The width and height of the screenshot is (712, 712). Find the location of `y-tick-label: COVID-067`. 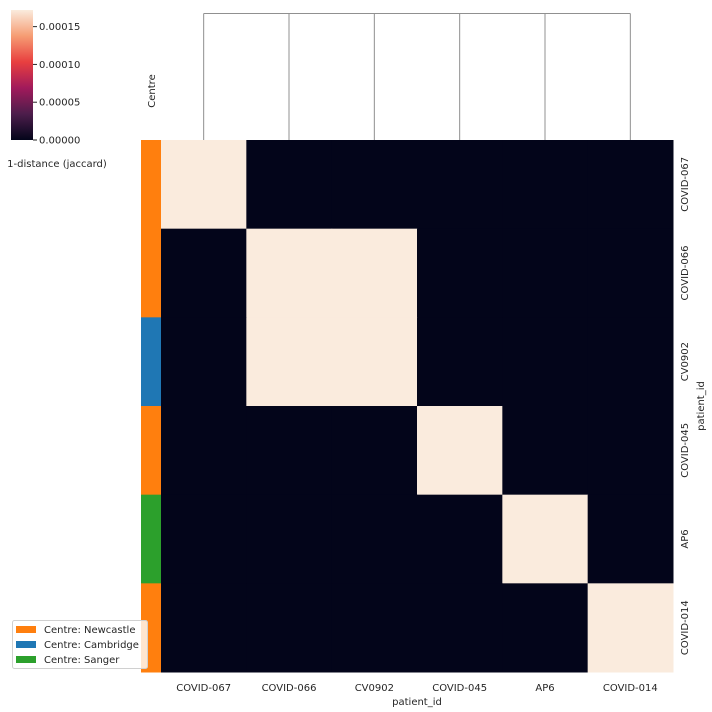

y-tick-label: COVID-067 is located at coordinates (685, 184).